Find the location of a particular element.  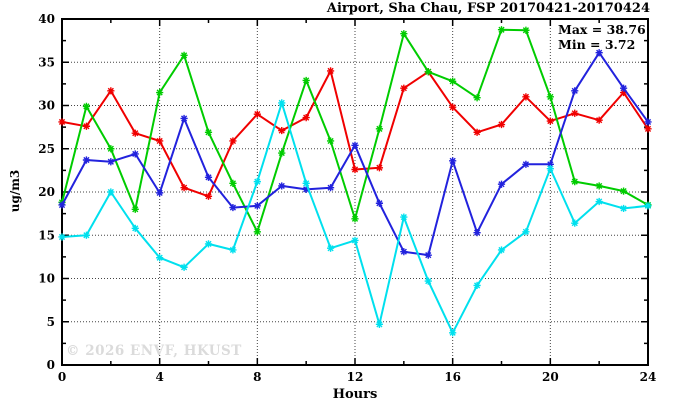

x-tick-label: 24 is located at coordinates (648, 377).